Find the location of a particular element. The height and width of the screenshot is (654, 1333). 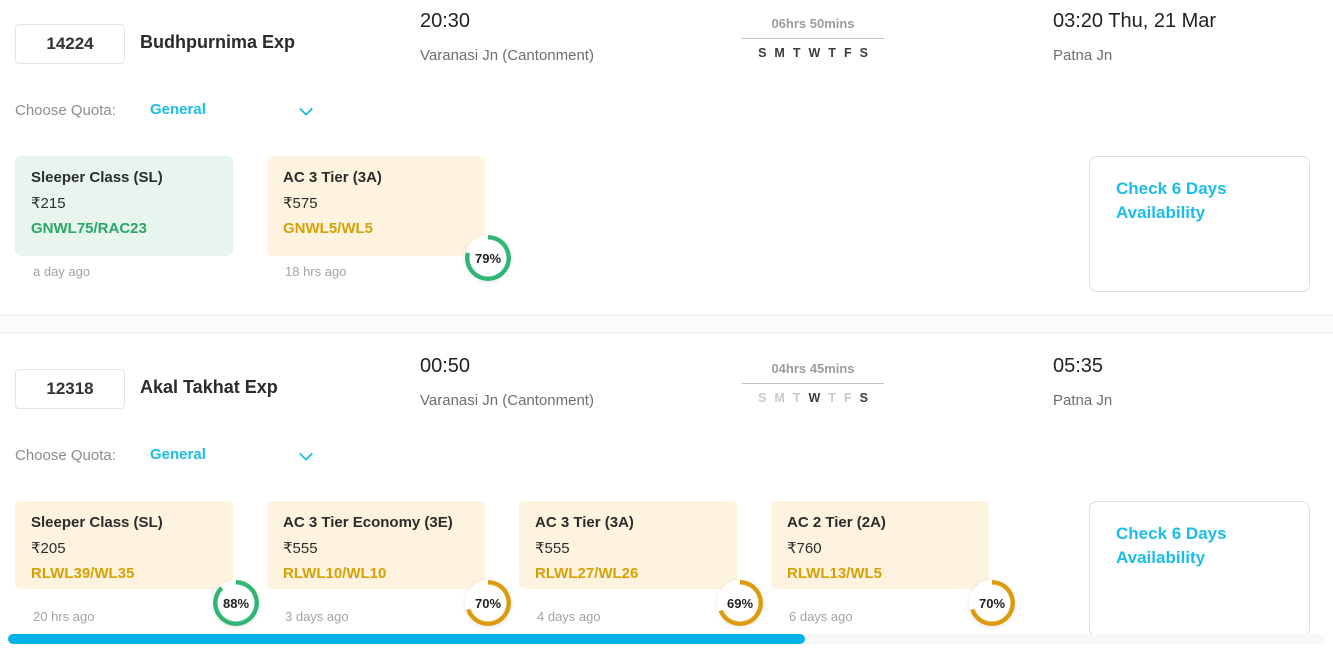

confirmation-chance-value: 88% is located at coordinates (236, 603).